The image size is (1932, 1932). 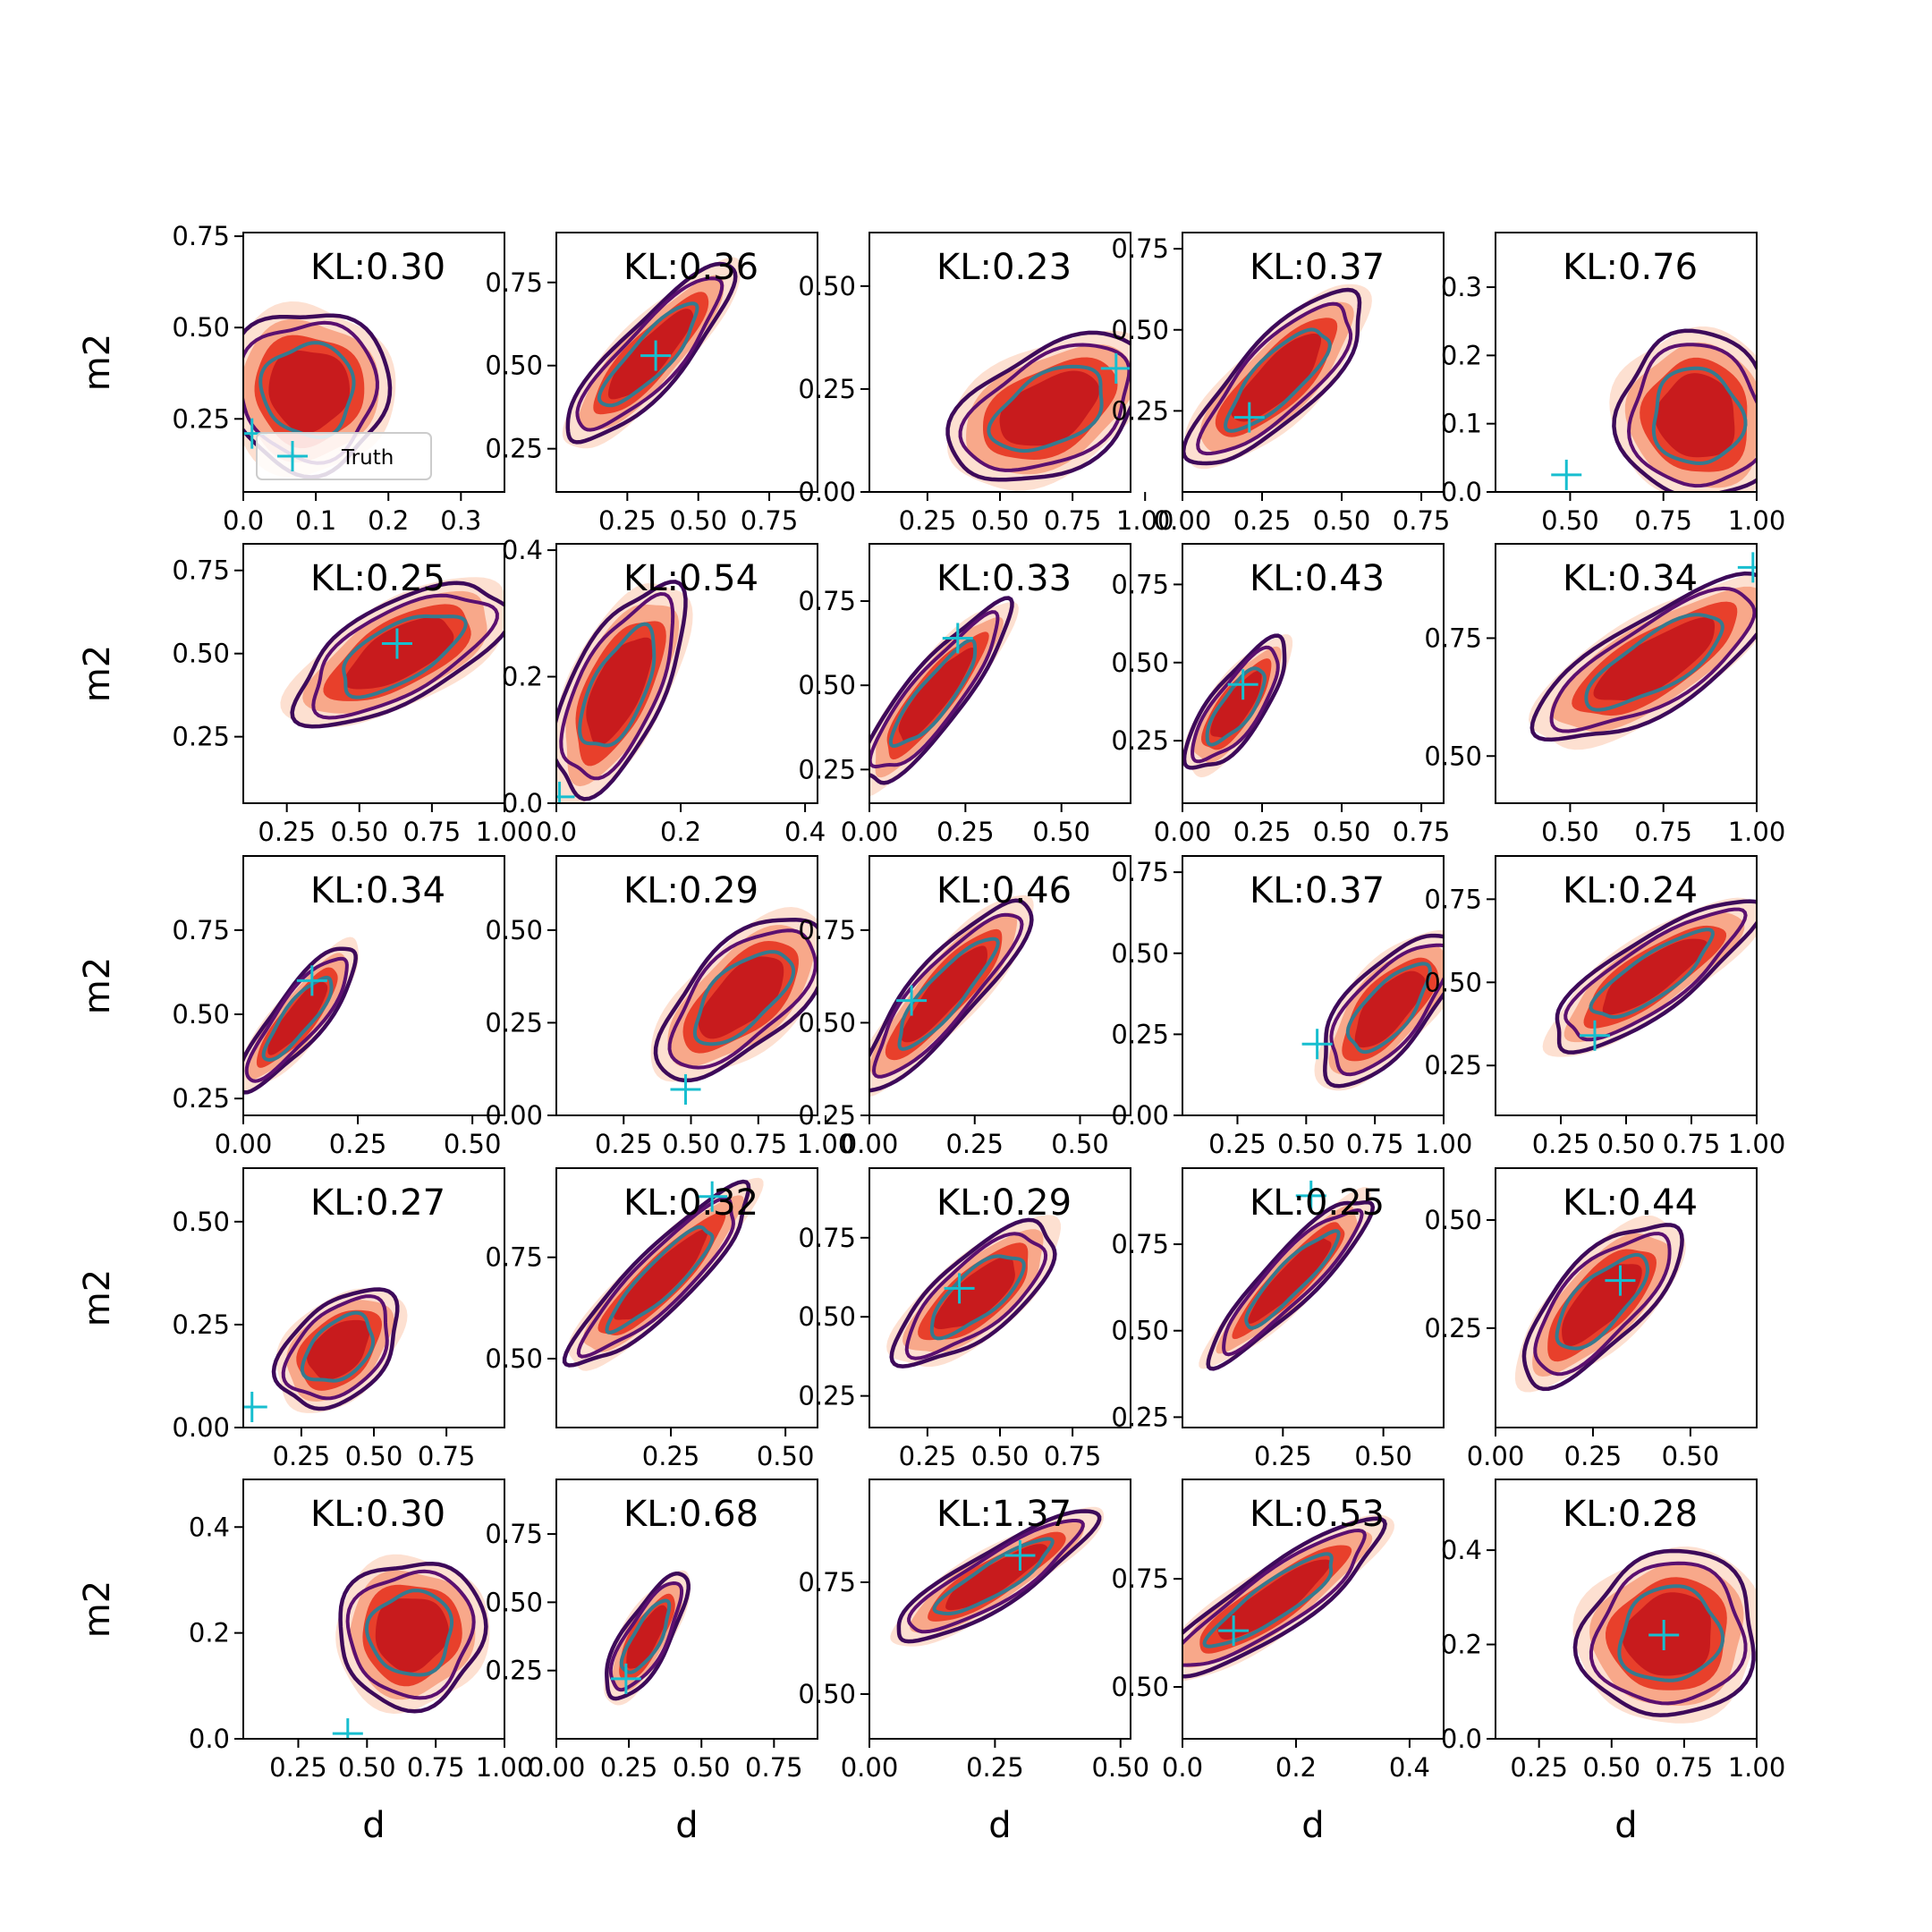 I want to click on panel-4: 0.00 0.25 0.50 0.75 0.25 0.50 0.75 KL:0.37, so click(x=1281, y=384).